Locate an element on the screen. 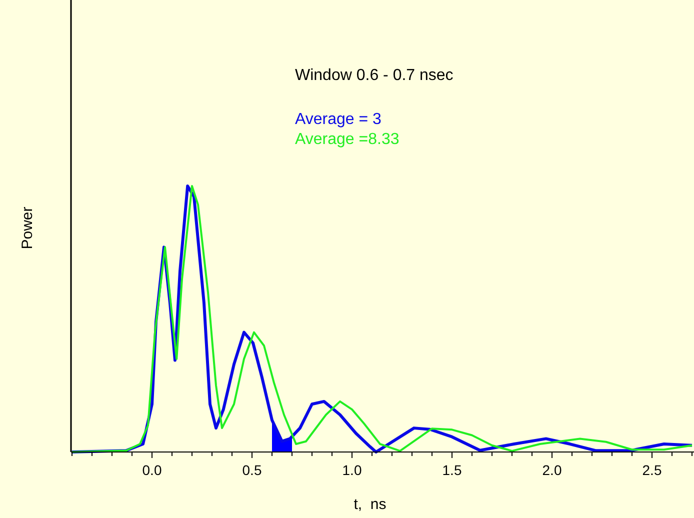 This screenshot has width=694, height=518. x-tick-label: 0.0 is located at coordinates (152, 470).